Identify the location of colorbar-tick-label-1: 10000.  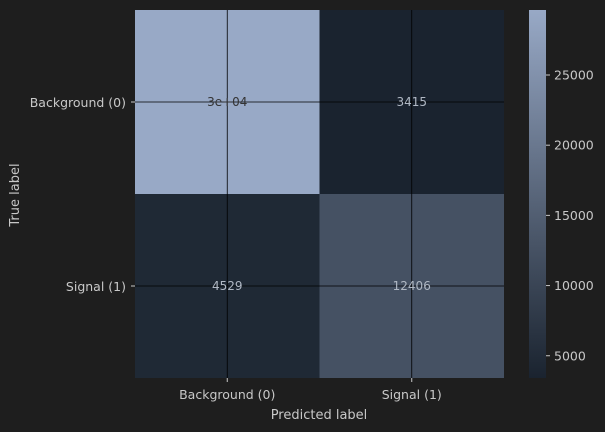
(574, 285).